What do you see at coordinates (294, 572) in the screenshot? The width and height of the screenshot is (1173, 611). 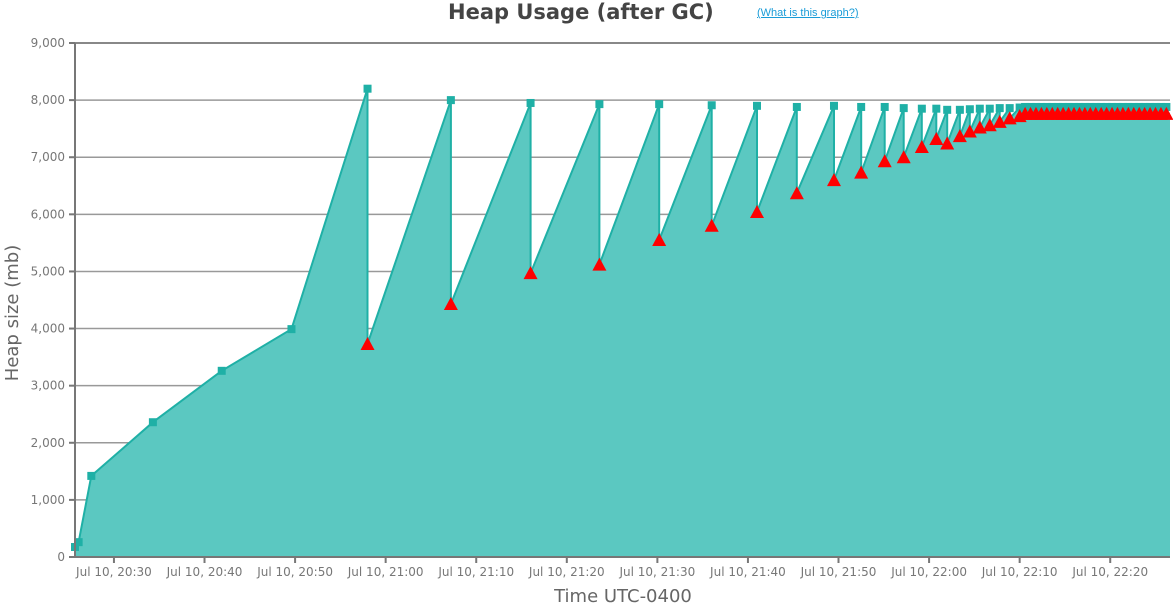 I see `x-tick-label: Jul 10, 20:50` at bounding box center [294, 572].